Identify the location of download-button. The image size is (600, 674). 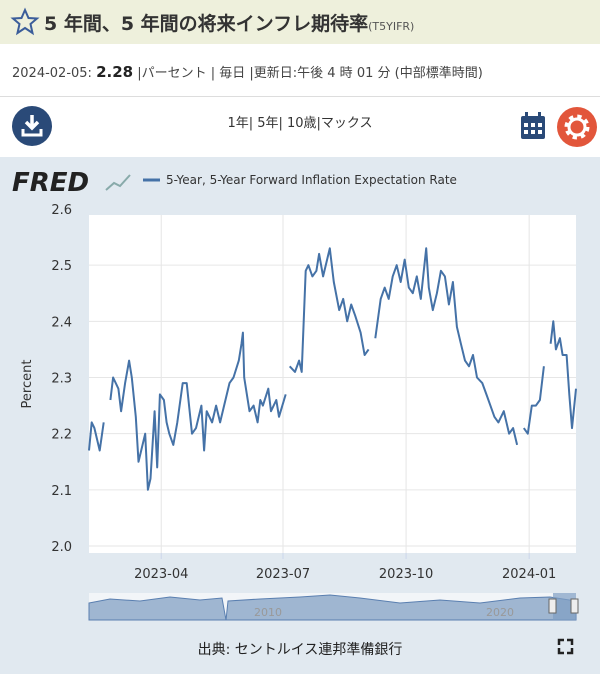
(32, 126).